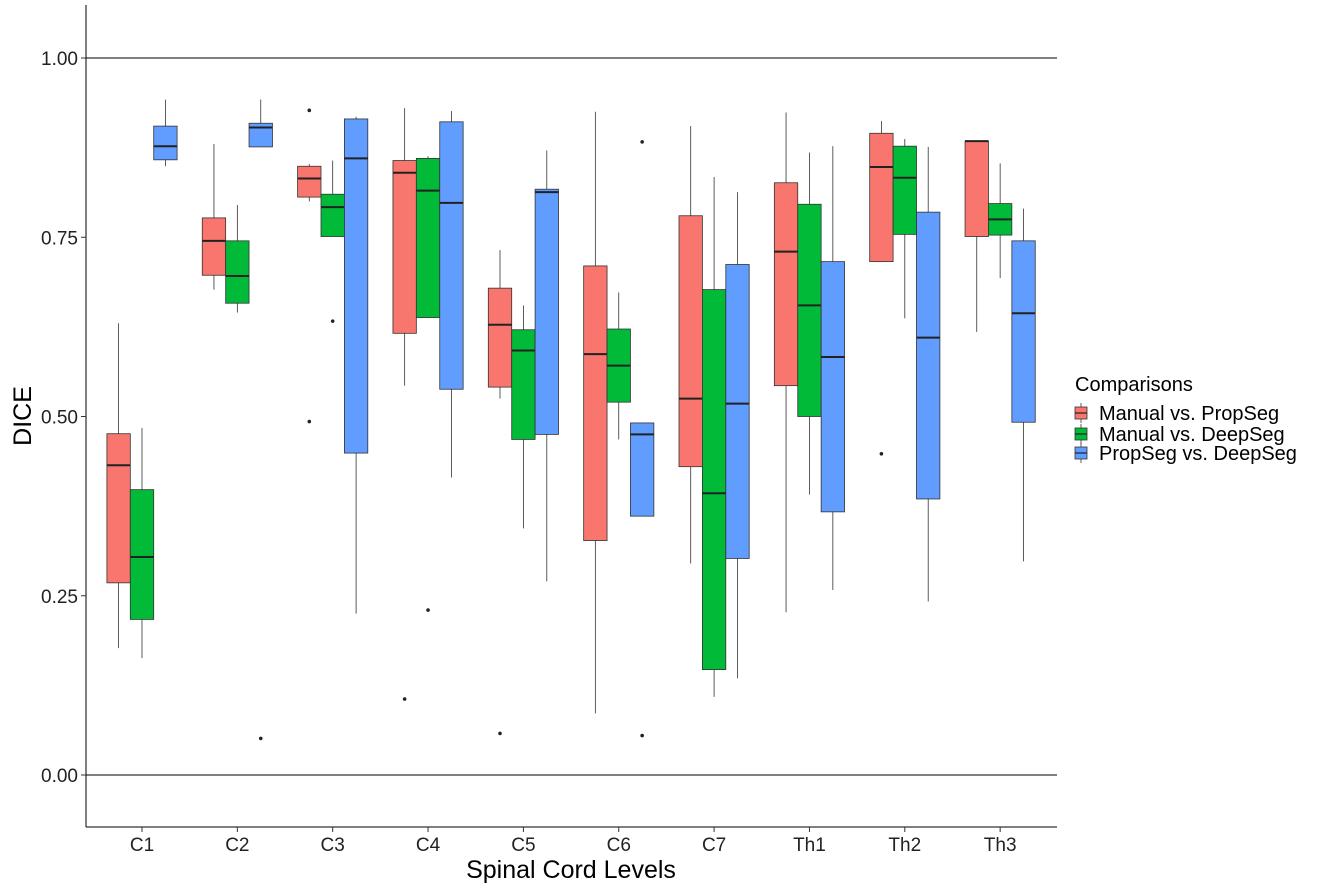 This screenshot has height=888, width=1332. I want to click on x-tick-label: C4, so click(428, 845).